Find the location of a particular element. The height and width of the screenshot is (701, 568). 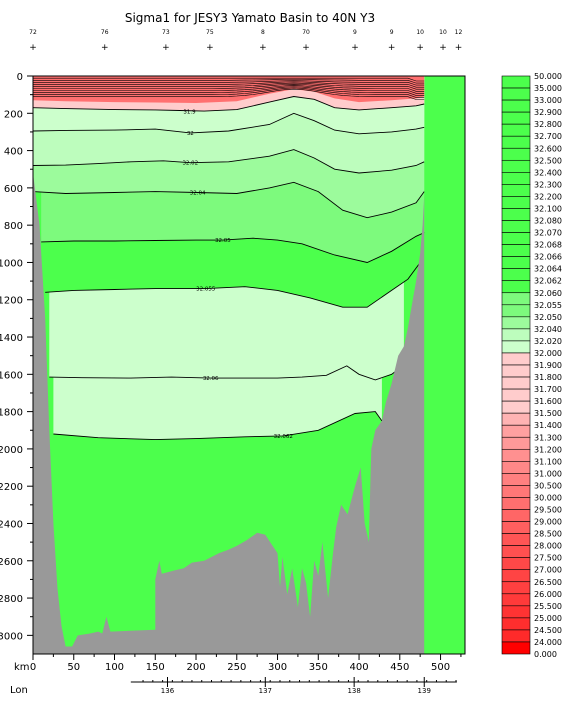

colorbar-label: 31.900 is located at coordinates (548, 365).